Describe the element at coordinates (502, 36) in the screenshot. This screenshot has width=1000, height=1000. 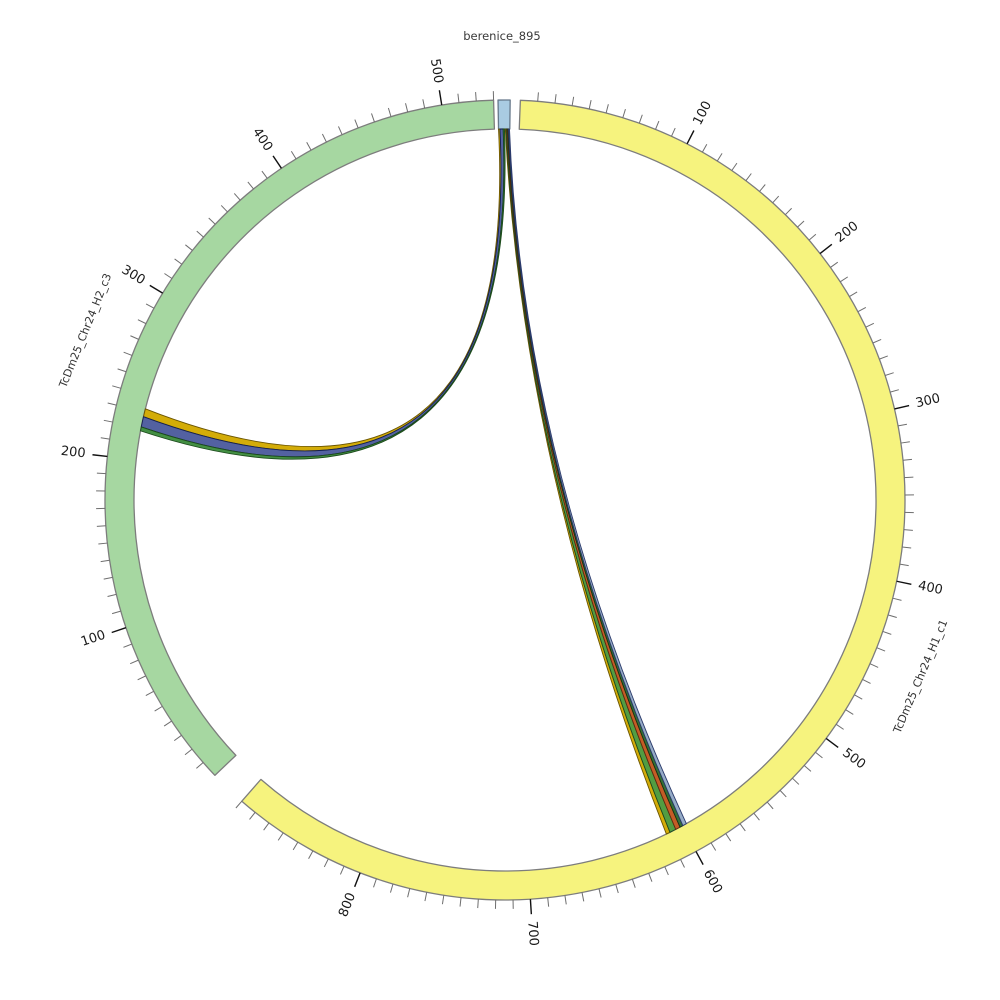
I see `plot-title: berenice_895` at that location.